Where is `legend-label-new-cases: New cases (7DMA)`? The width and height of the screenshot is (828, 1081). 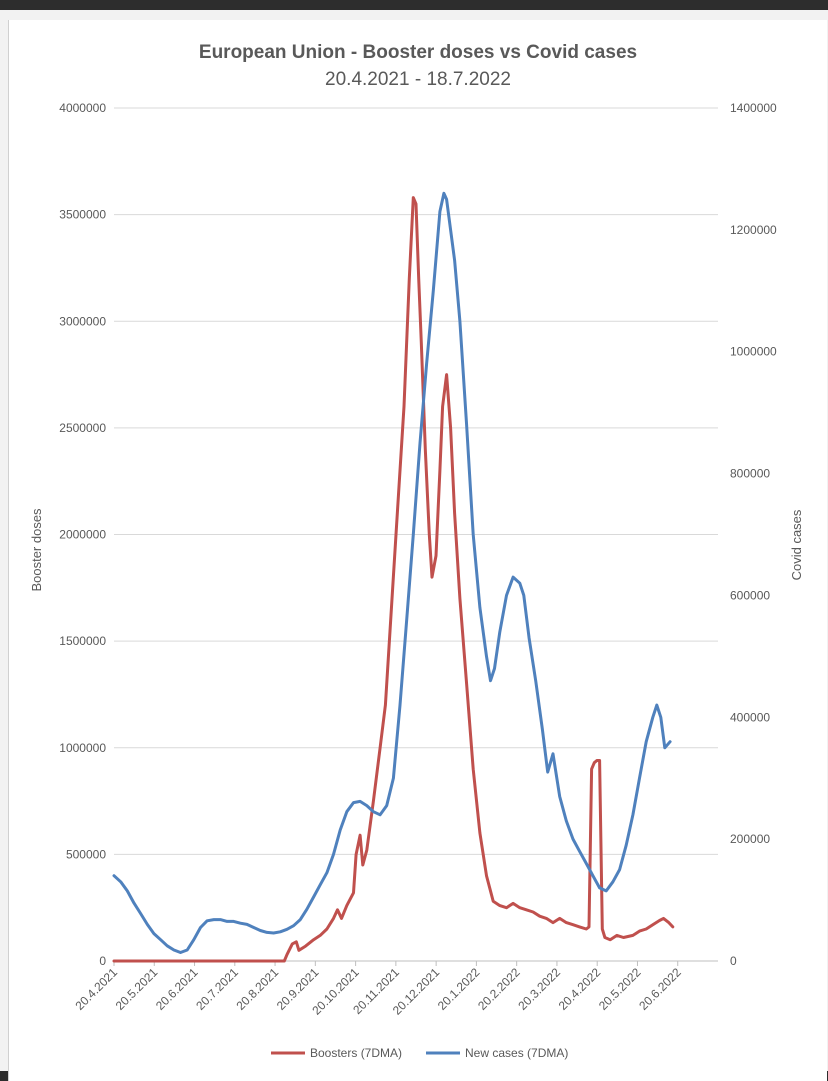
legend-label-new-cases: New cases (7DMA) is located at coordinates (516, 1053).